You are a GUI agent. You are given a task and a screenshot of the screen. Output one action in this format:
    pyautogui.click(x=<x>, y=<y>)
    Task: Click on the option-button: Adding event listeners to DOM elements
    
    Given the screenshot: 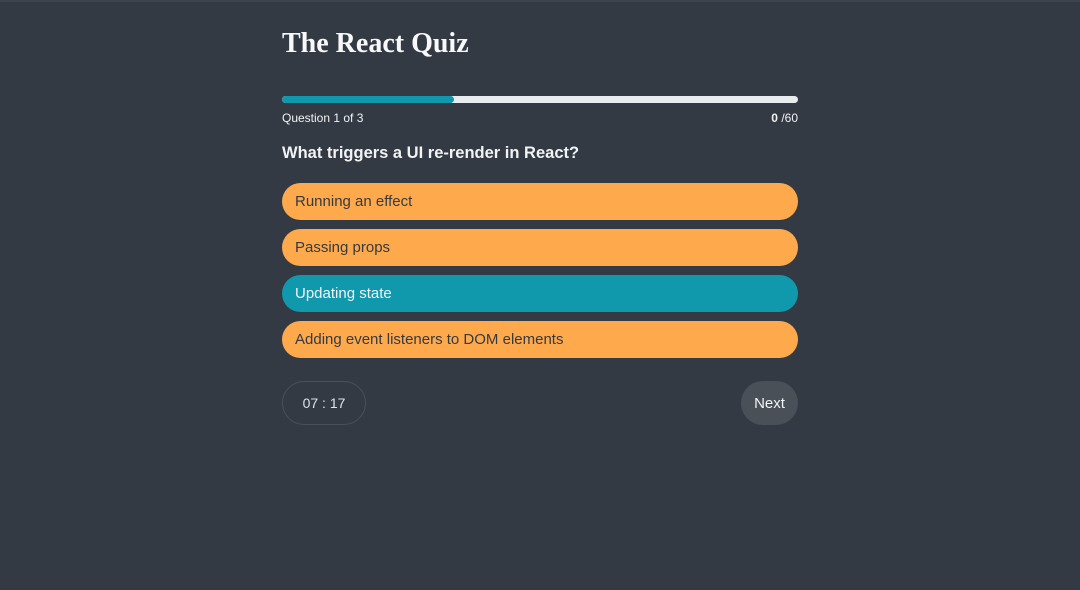 What is the action you would take?
    pyautogui.click(x=540, y=339)
    